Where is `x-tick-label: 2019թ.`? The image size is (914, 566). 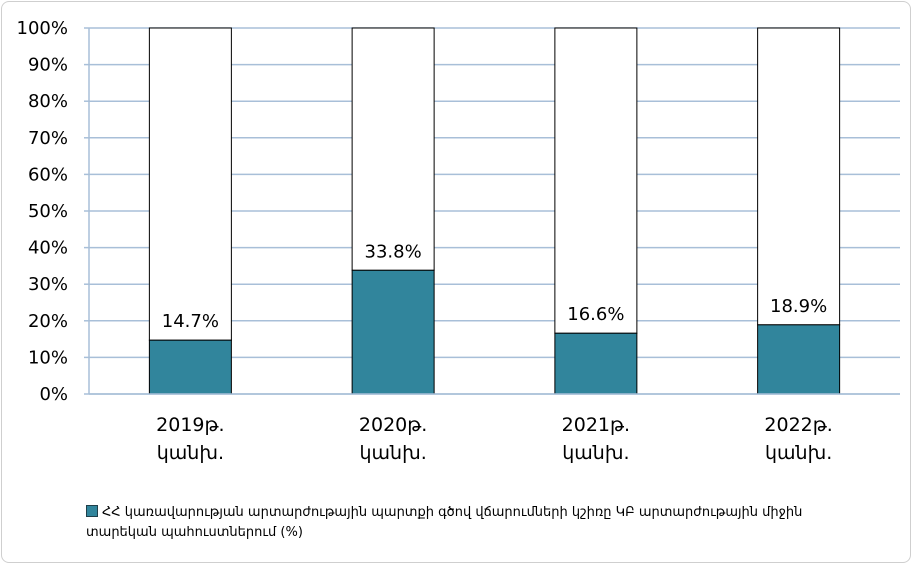 x-tick-label: 2019թ. is located at coordinates (190, 425).